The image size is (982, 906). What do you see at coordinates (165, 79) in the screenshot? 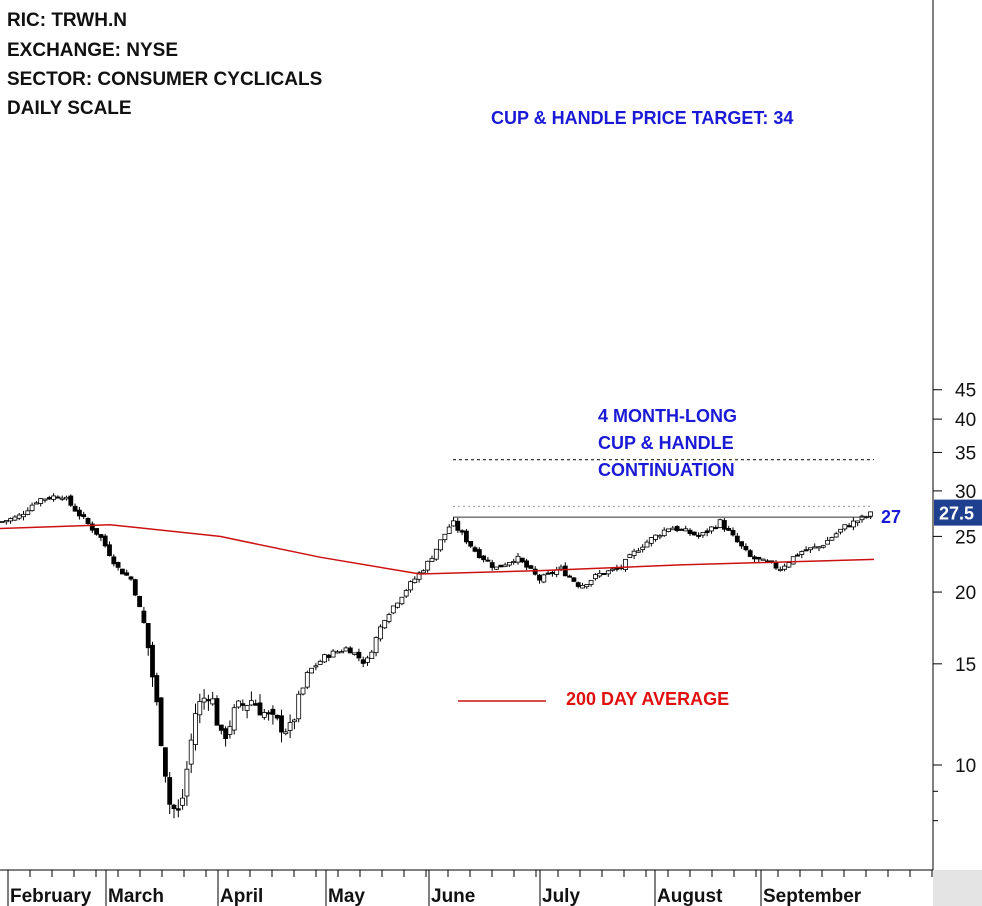
I see `sector-label: SECTOR: CONSUMER CYCLICALS` at bounding box center [165, 79].